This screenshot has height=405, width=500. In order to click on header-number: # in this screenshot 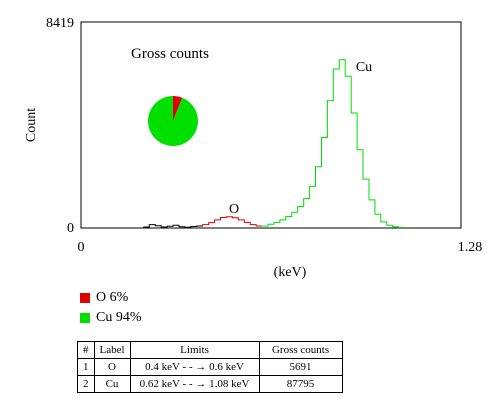, I will do `click(86, 350)`.